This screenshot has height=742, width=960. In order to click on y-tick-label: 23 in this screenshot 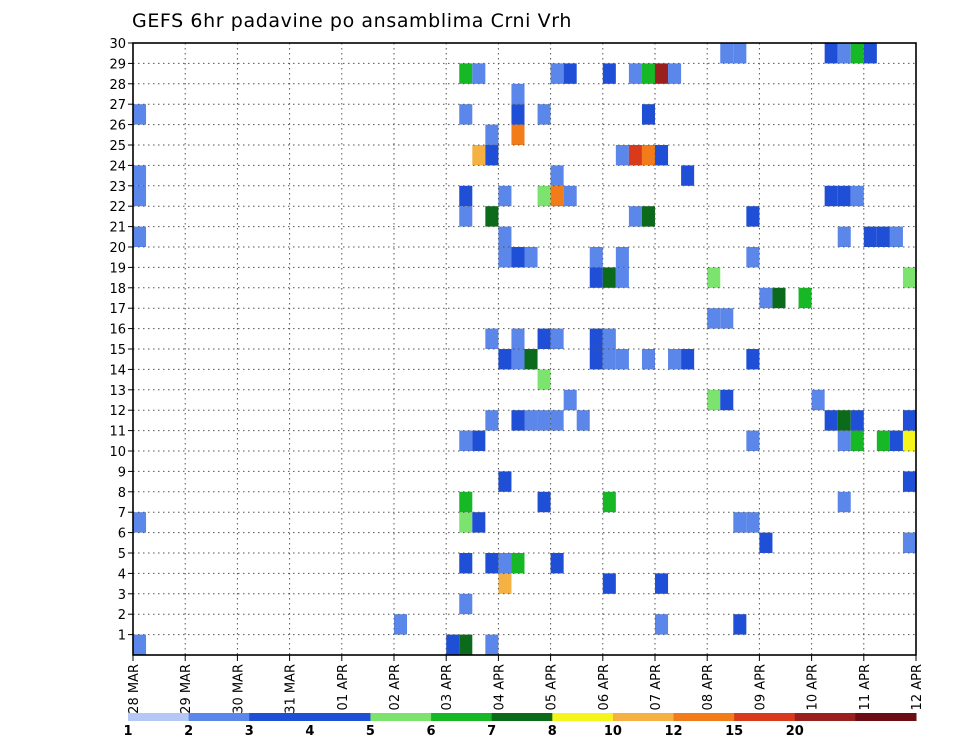, I will do `click(117, 187)`.